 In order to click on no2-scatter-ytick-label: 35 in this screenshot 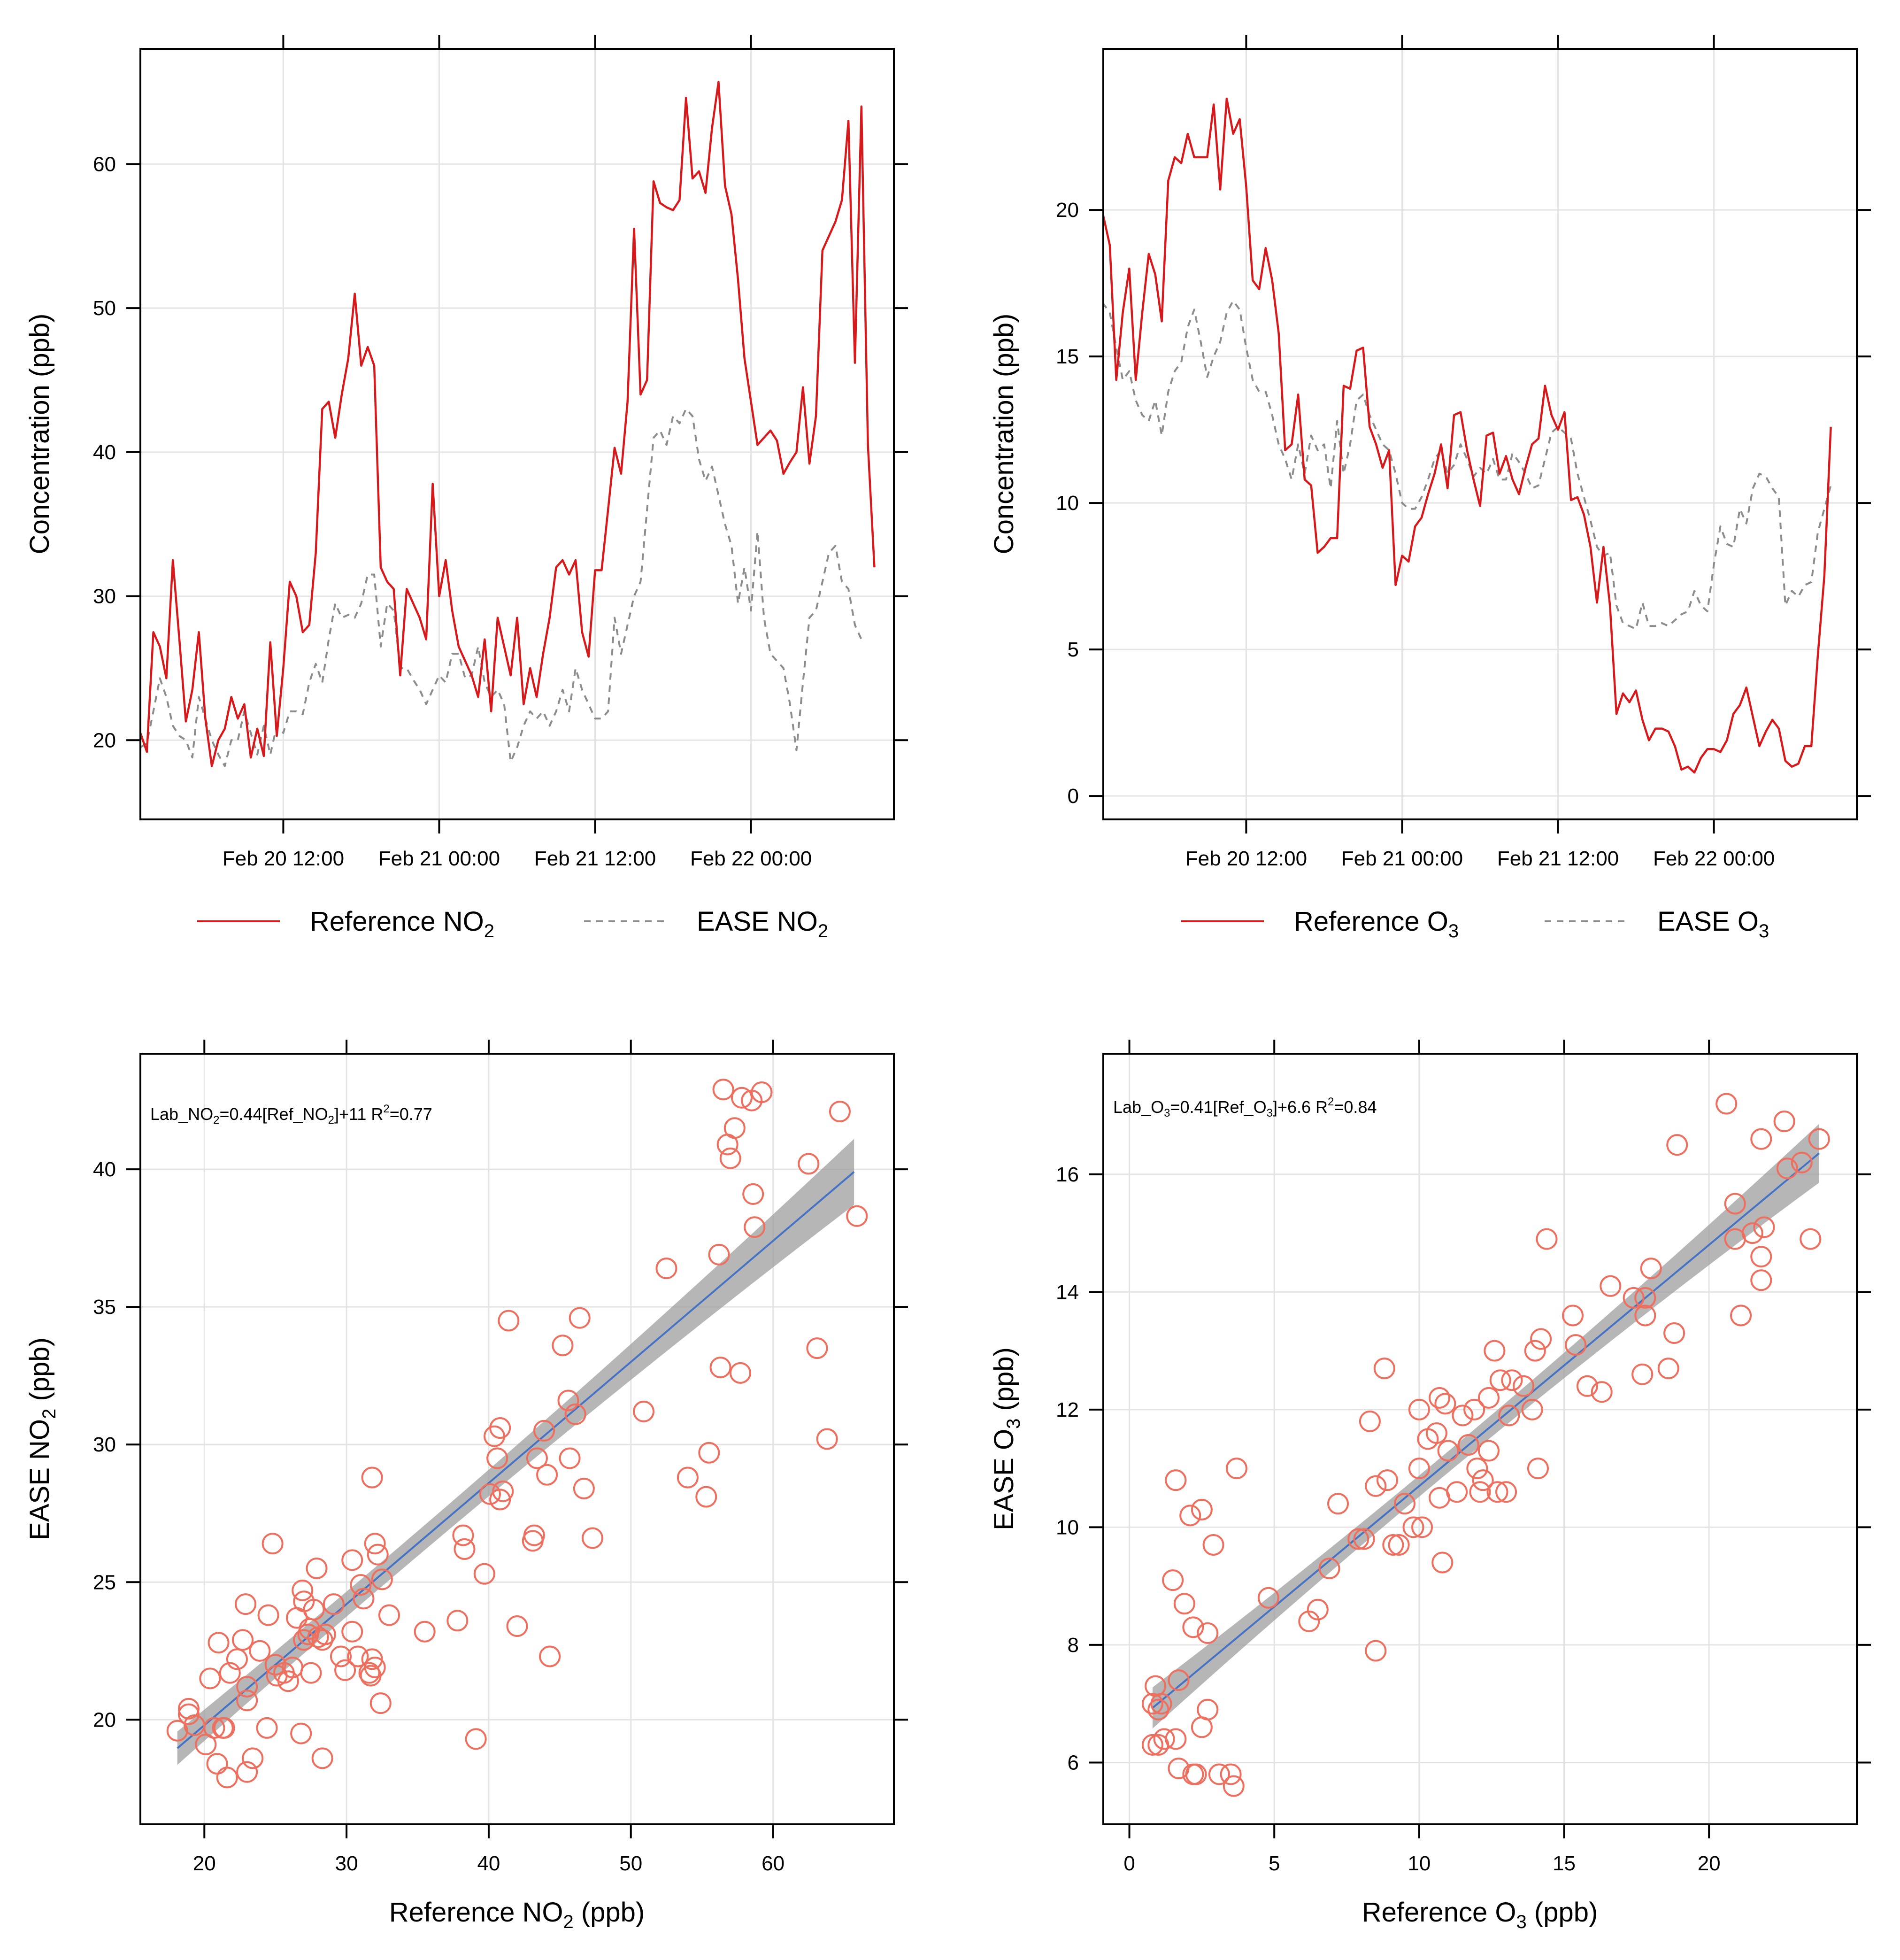, I will do `click(104, 1307)`.